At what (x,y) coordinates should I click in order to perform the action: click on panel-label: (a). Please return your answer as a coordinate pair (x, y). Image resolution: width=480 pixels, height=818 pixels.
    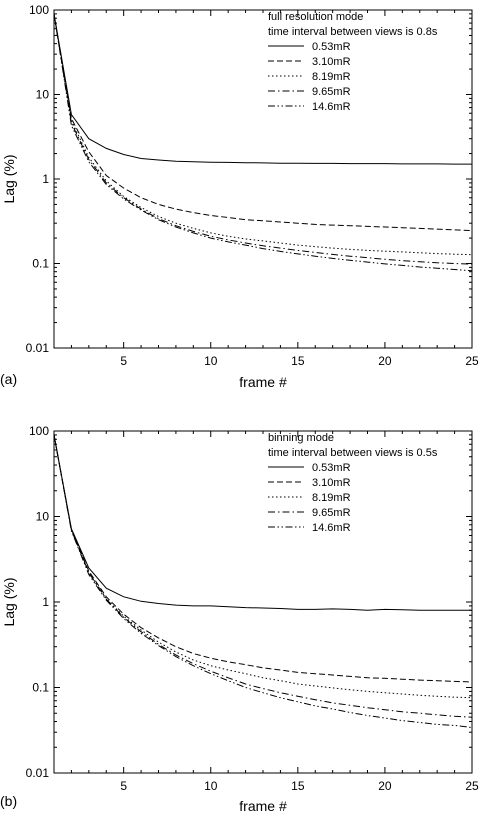
    Looking at the image, I should click on (8, 379).